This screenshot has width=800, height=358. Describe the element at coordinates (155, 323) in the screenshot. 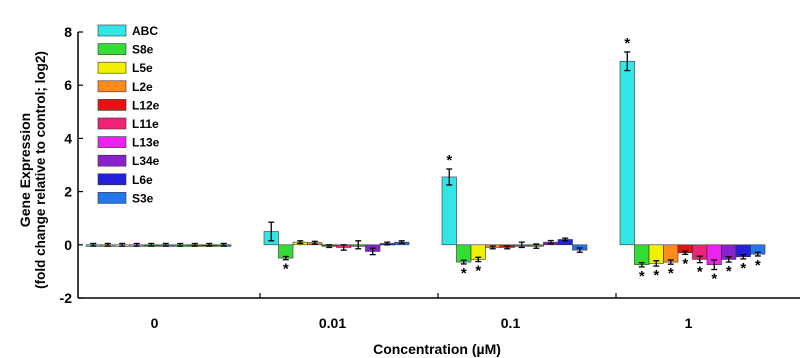

I see `x-tick-label: 0` at that location.